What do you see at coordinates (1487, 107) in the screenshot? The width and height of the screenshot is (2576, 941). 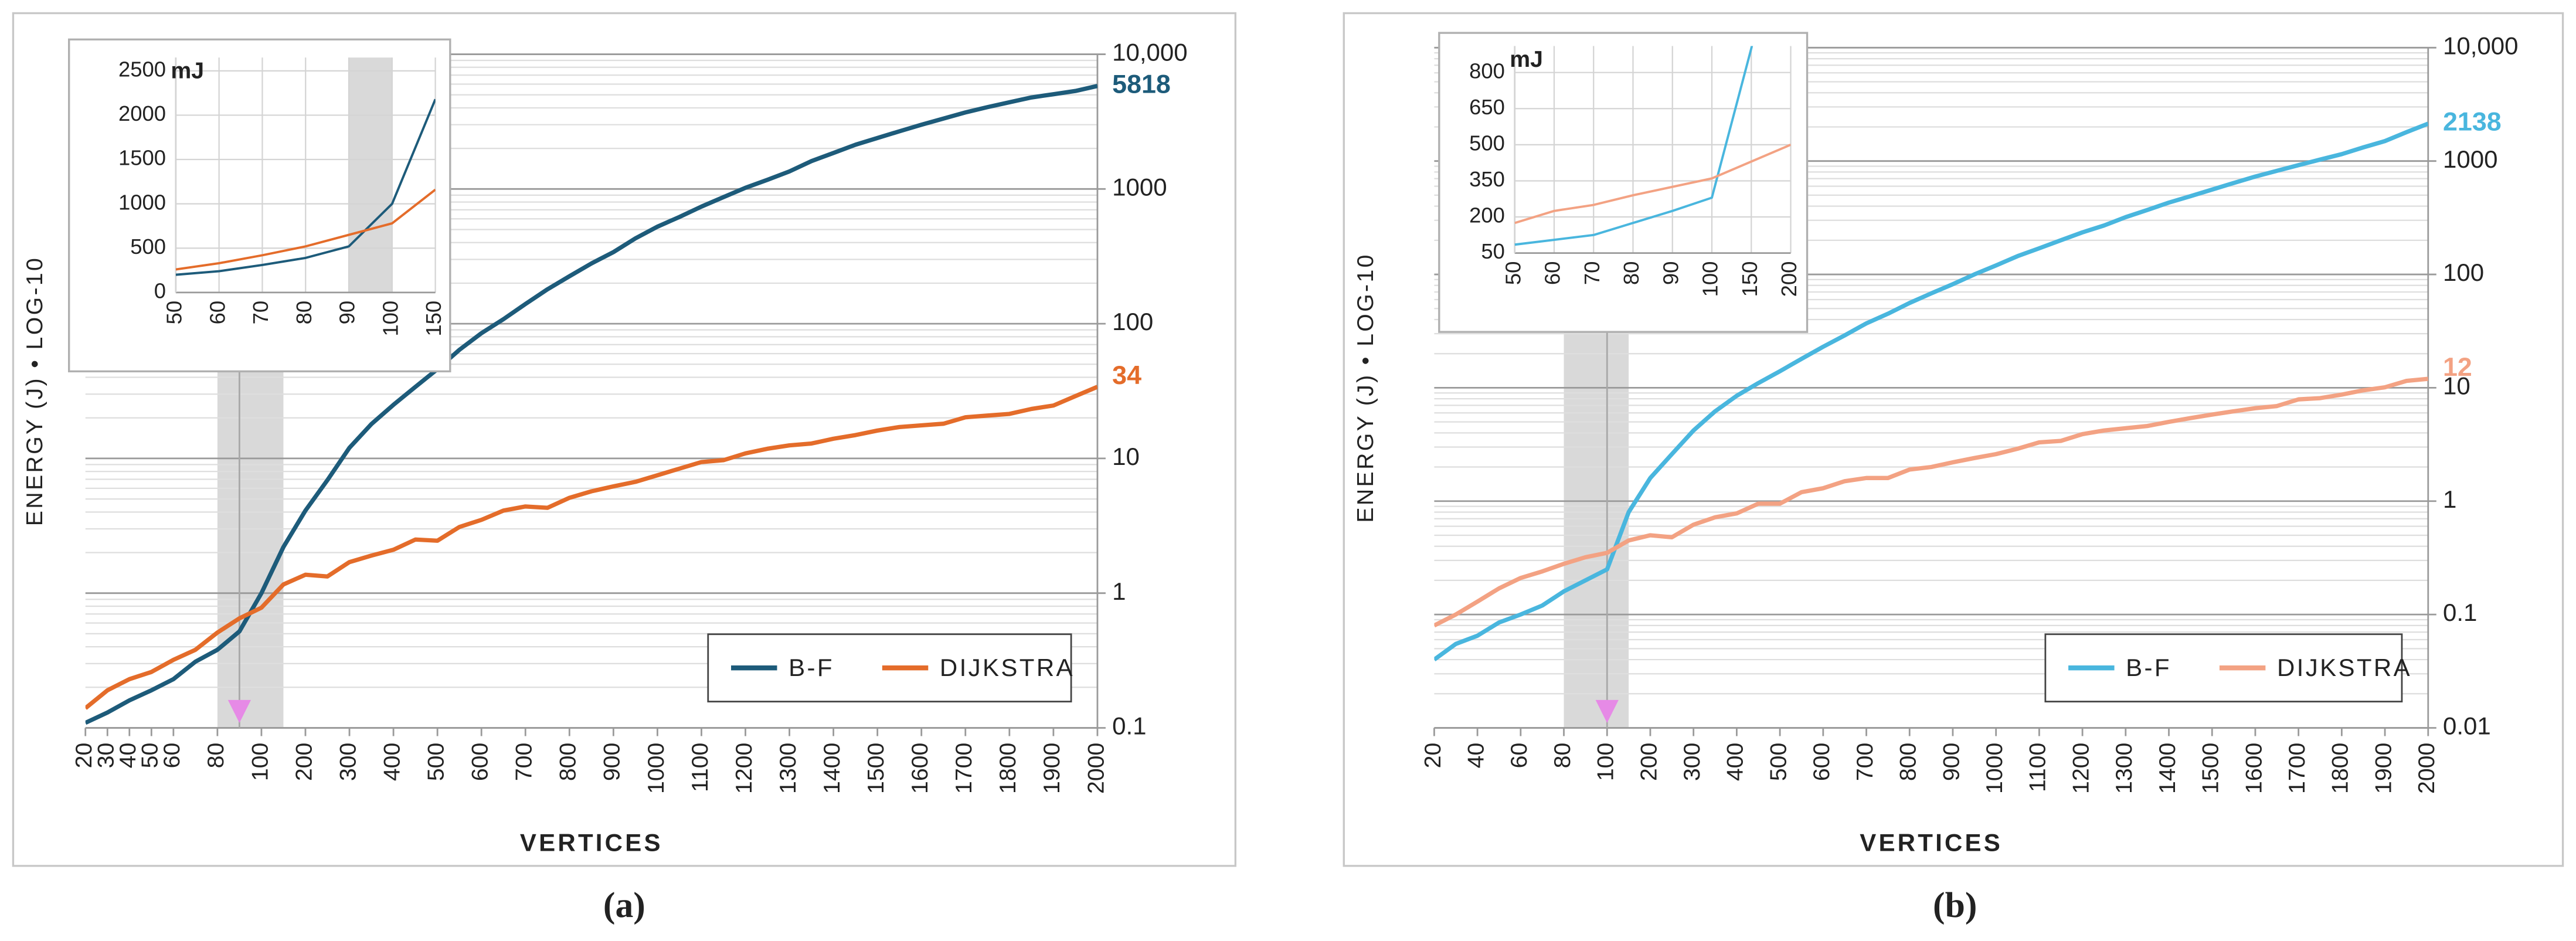 I see `inset-y-tick-label: 650` at bounding box center [1487, 107].